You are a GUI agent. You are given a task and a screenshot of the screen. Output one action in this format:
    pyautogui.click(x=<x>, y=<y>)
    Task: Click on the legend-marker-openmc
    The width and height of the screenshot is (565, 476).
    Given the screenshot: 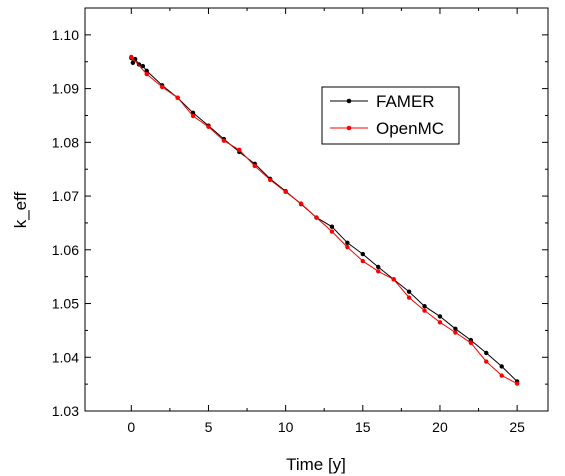 What is the action you would take?
    pyautogui.click(x=349, y=128)
    